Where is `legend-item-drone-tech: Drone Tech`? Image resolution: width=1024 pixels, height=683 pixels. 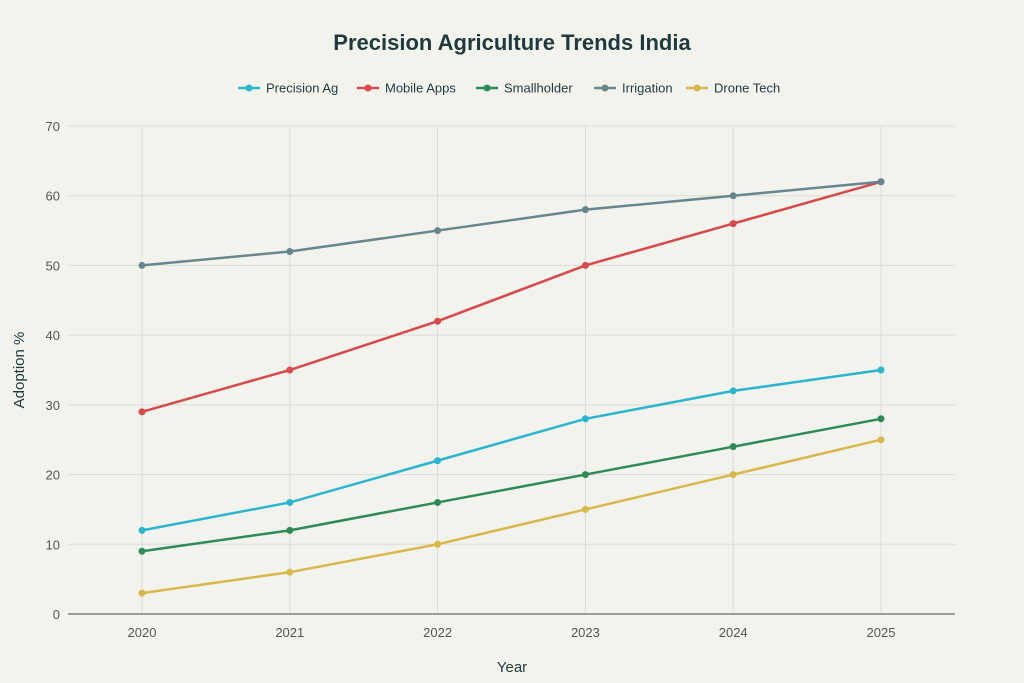 legend-item-drone-tech: Drone Tech is located at coordinates (733, 88).